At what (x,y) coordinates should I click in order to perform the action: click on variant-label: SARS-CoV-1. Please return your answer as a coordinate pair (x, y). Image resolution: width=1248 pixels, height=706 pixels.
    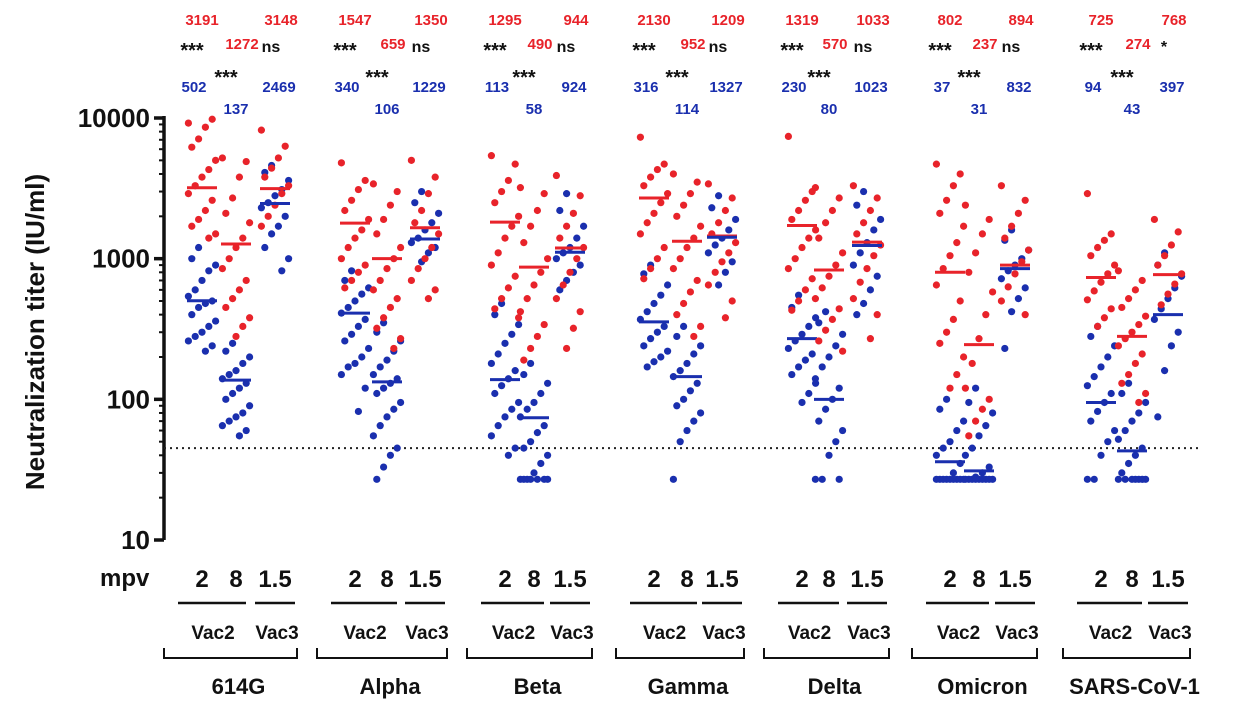
    Looking at the image, I should click on (1134, 686).